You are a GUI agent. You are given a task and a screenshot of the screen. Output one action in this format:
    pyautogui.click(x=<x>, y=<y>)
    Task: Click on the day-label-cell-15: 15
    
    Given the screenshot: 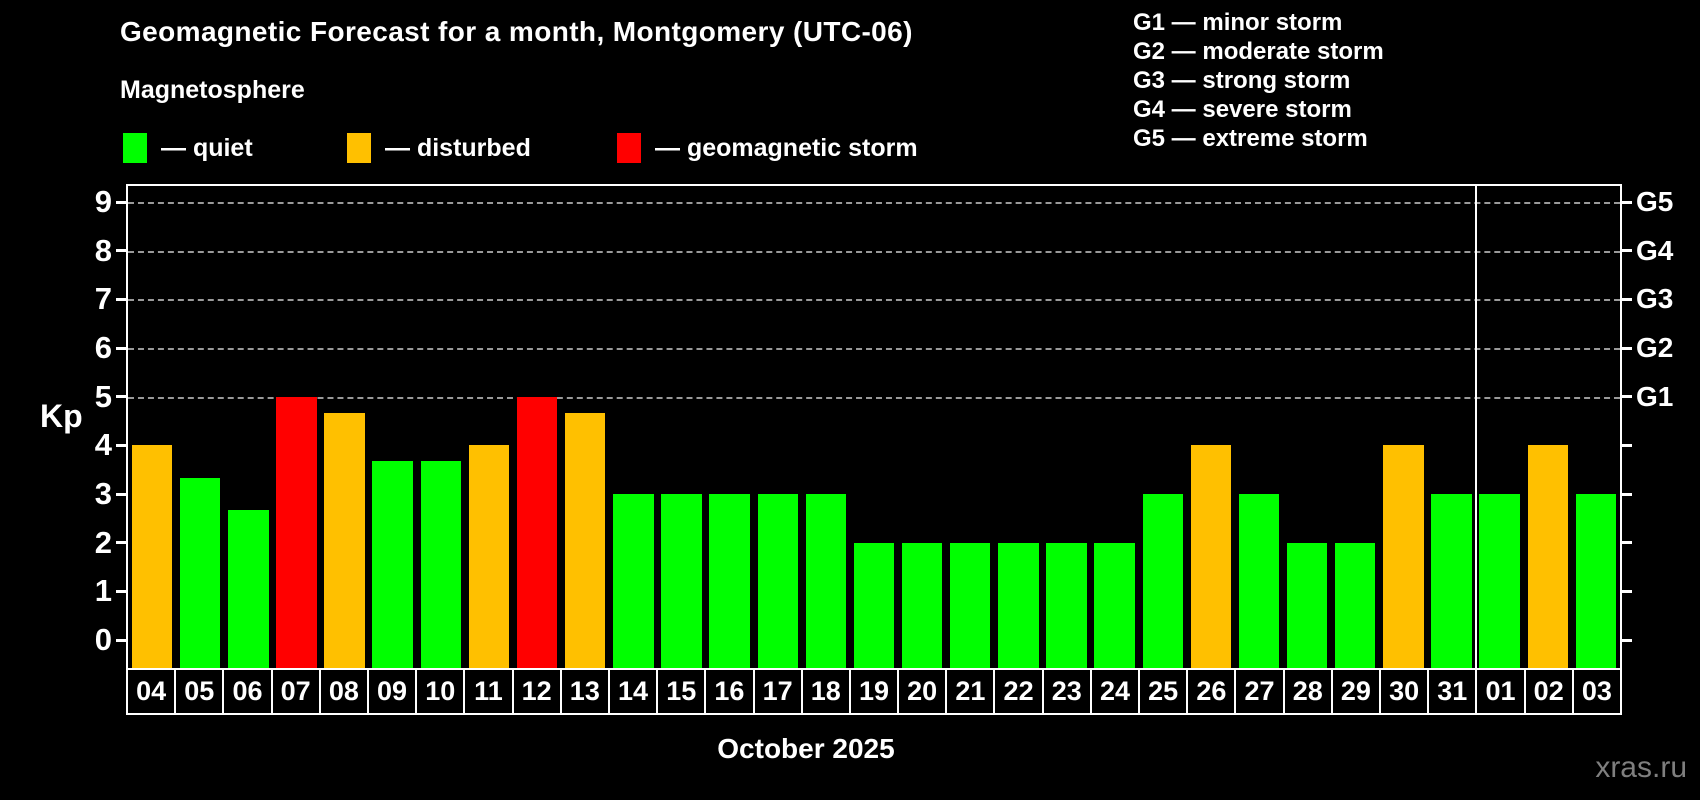 What is the action you would take?
    pyautogui.click(x=681, y=691)
    